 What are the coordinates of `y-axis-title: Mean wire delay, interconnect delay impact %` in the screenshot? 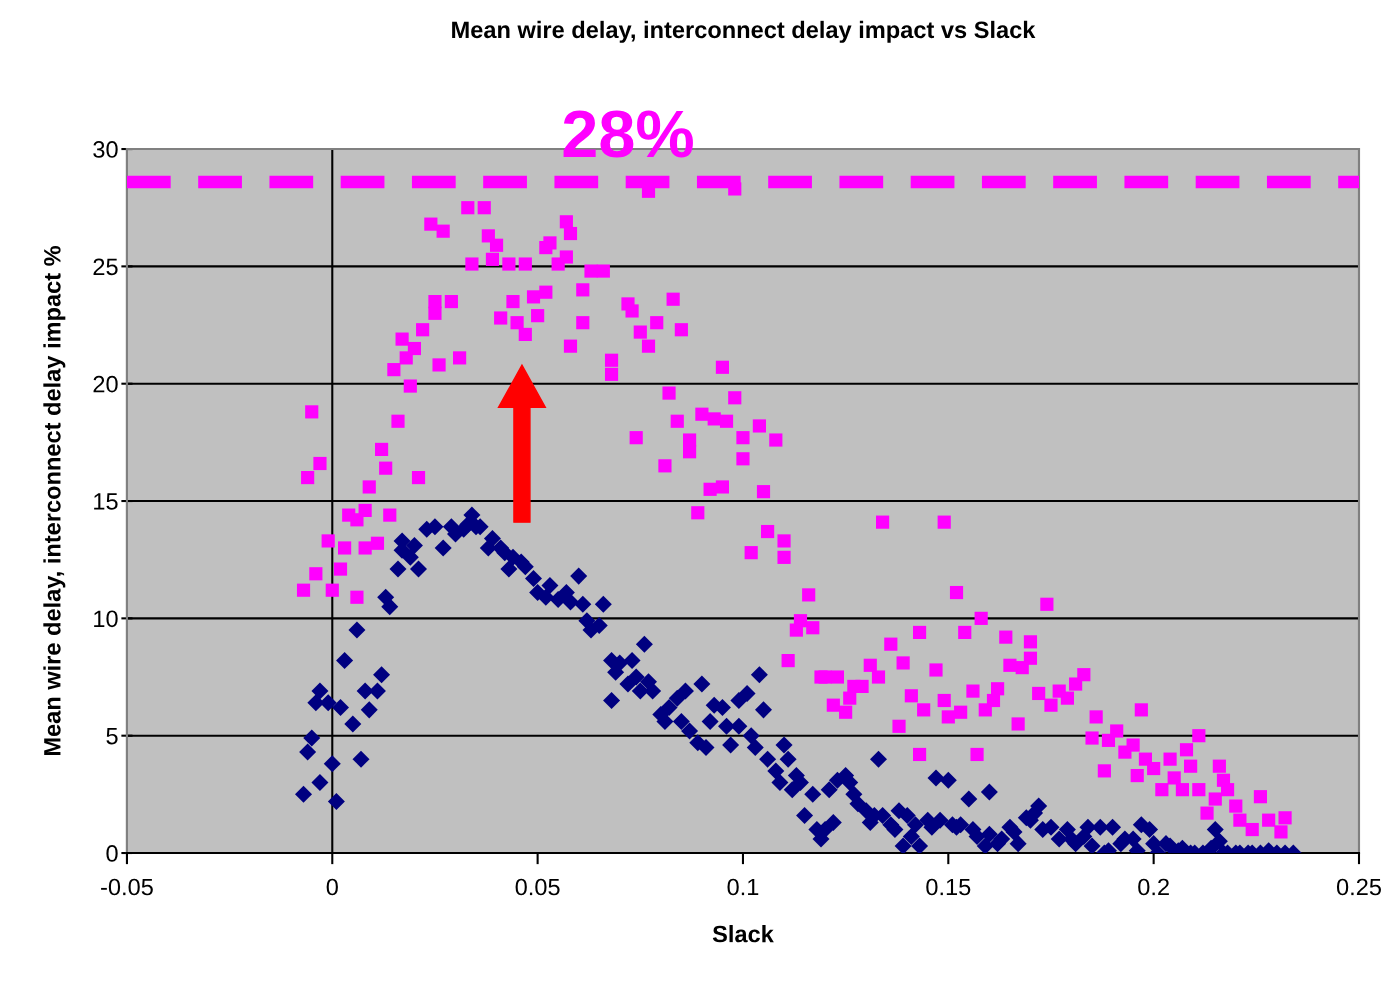 It's located at (54, 500).